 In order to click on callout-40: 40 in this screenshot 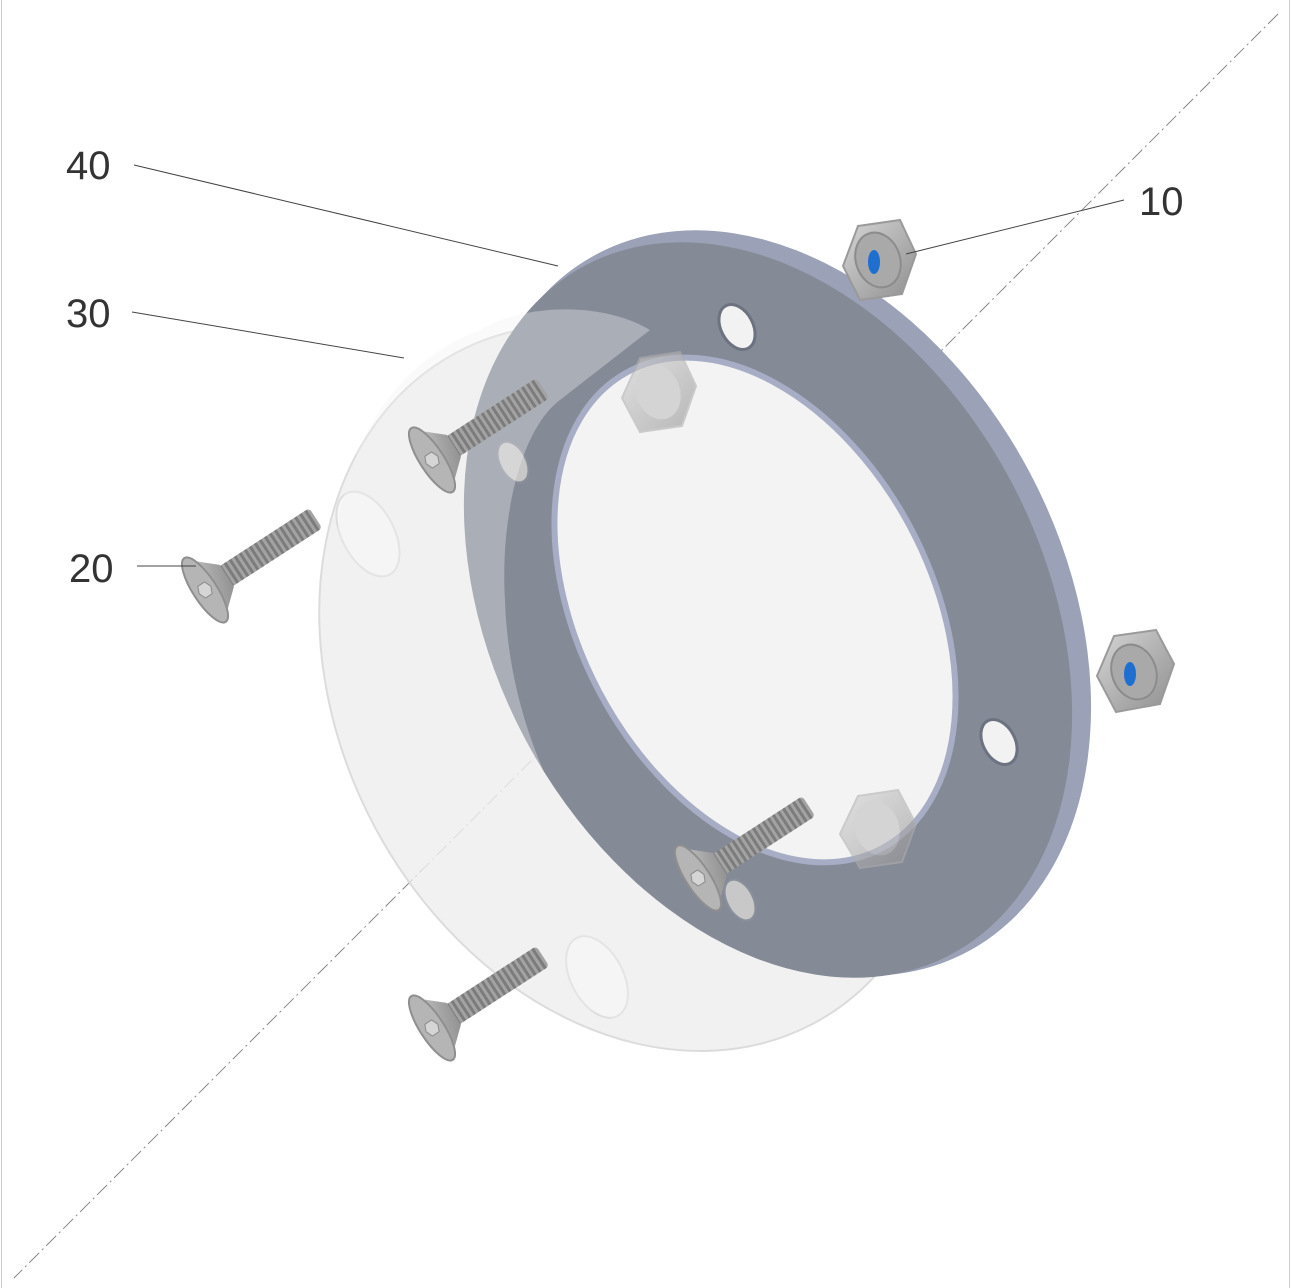, I will do `click(88, 166)`.